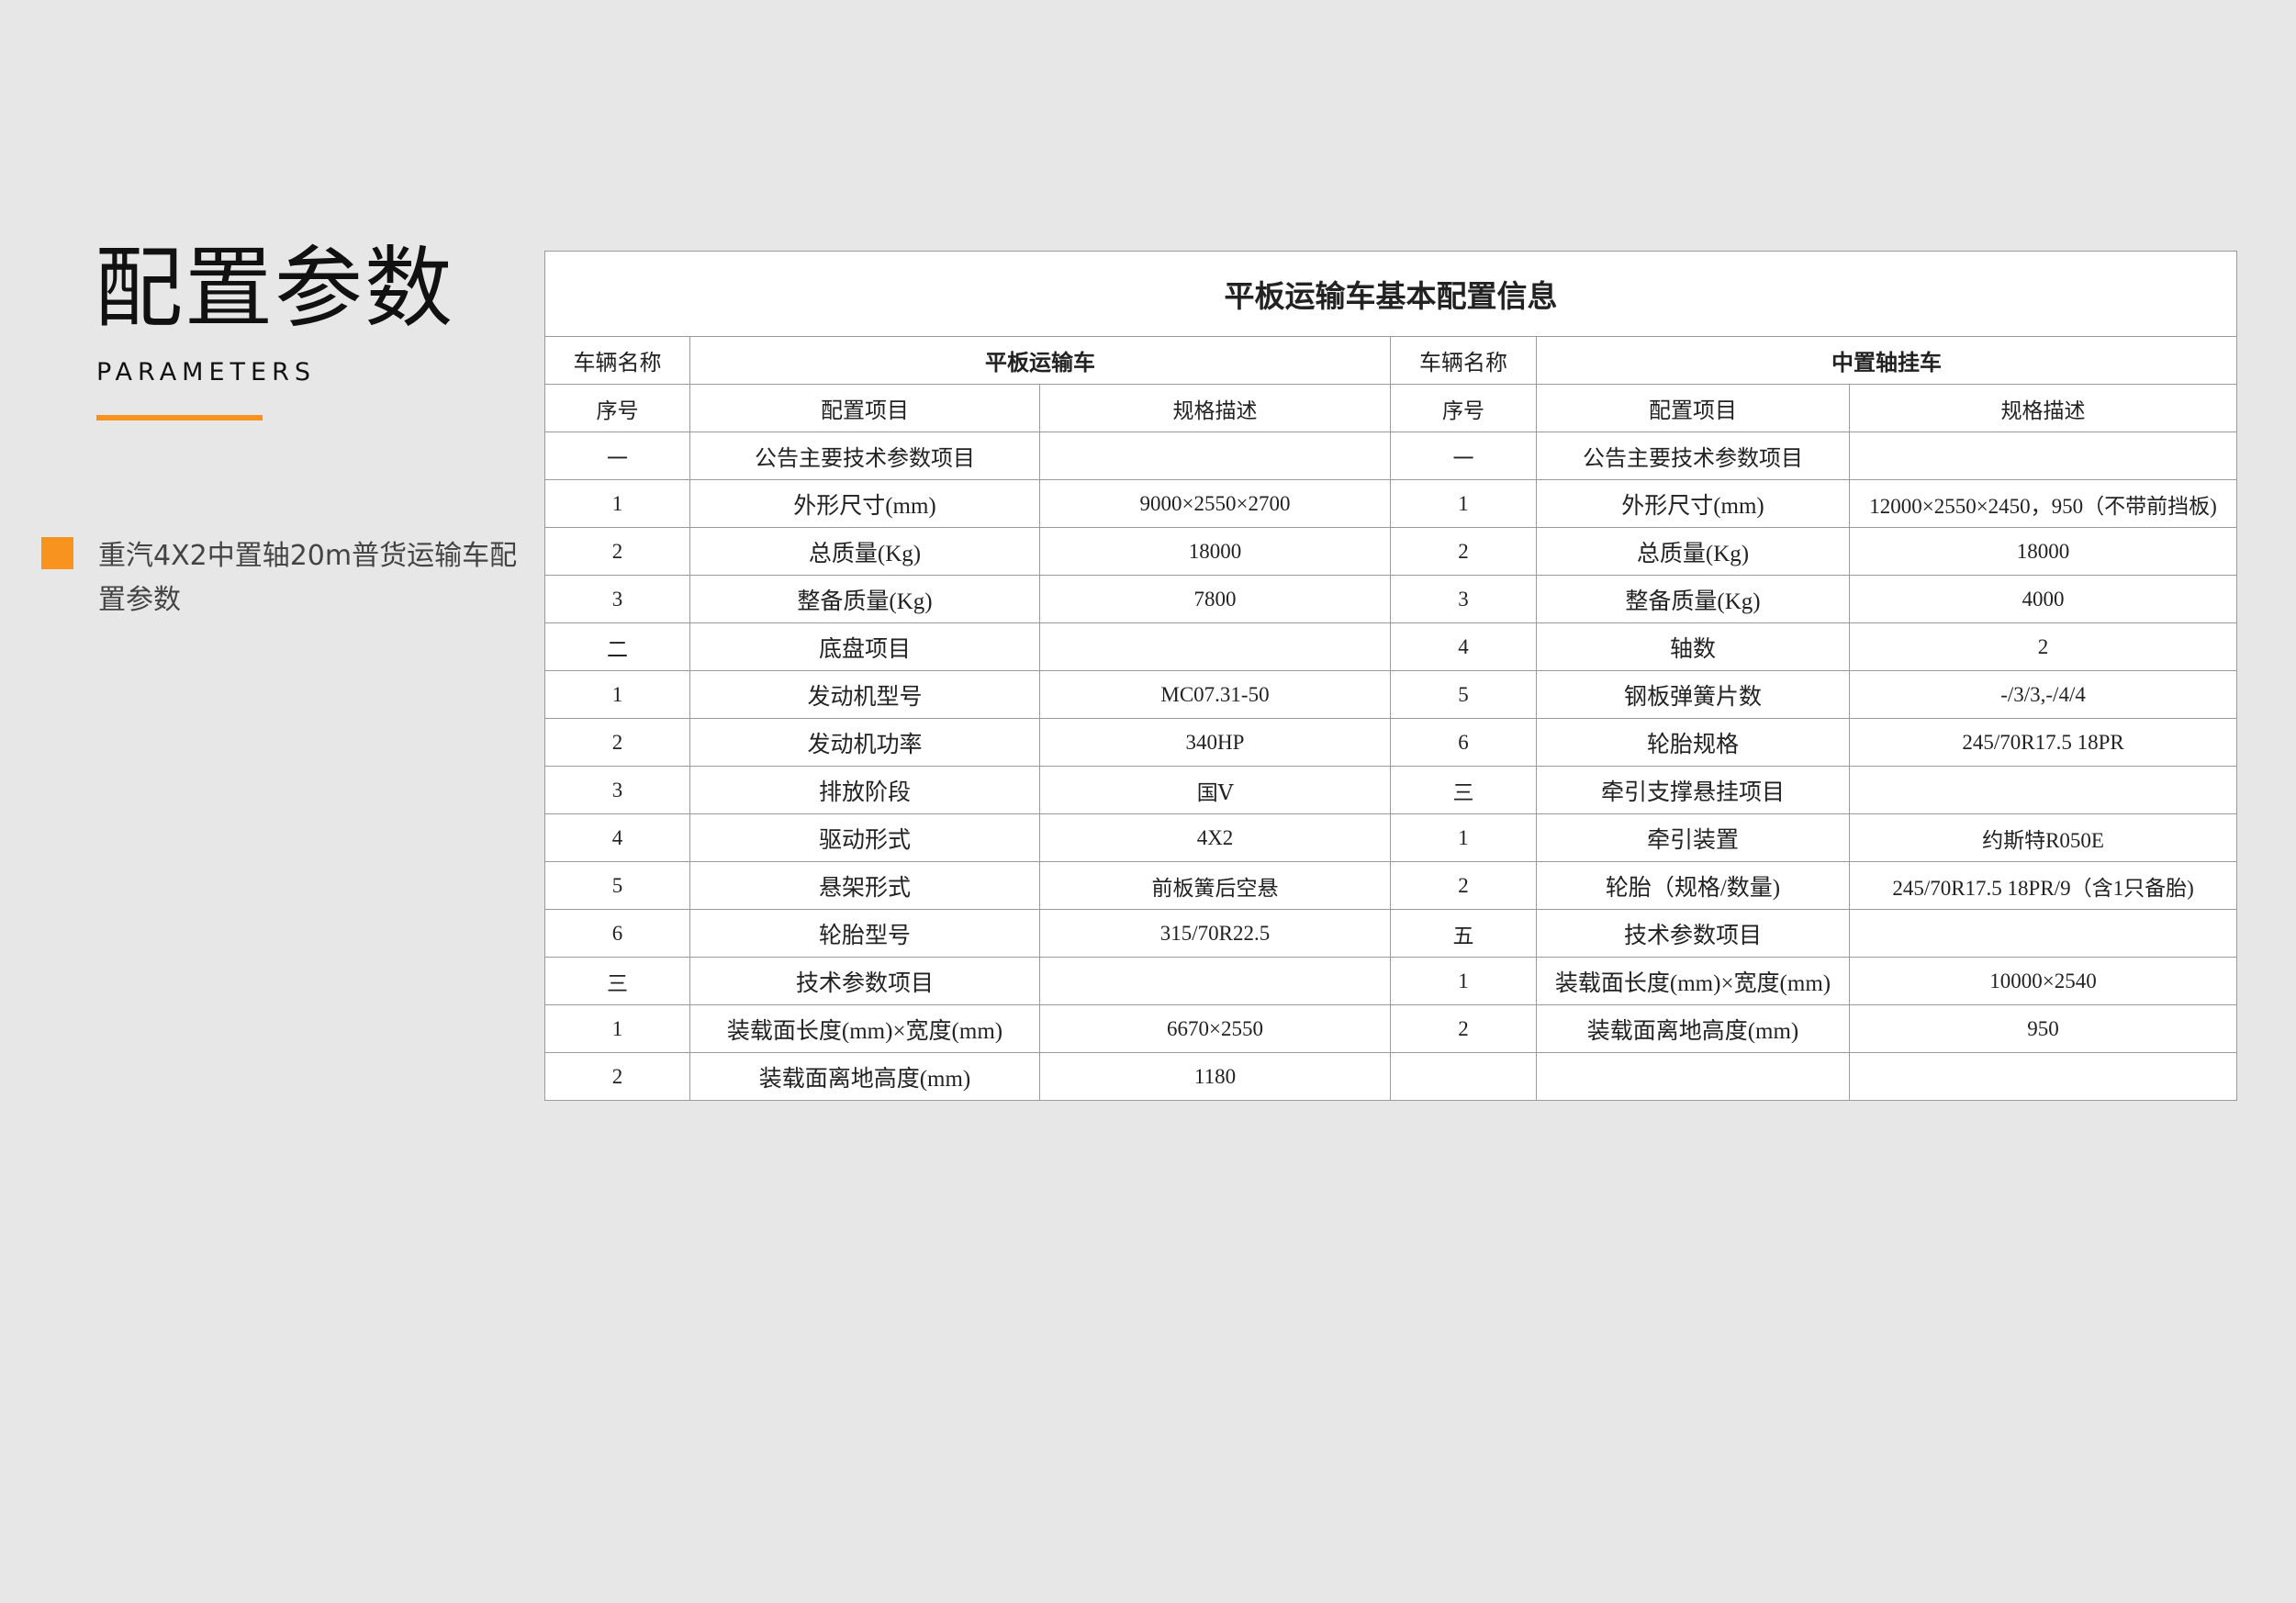 The width and height of the screenshot is (2296, 1603). I want to click on left-vehicle-name: 平板运输车, so click(1040, 360).